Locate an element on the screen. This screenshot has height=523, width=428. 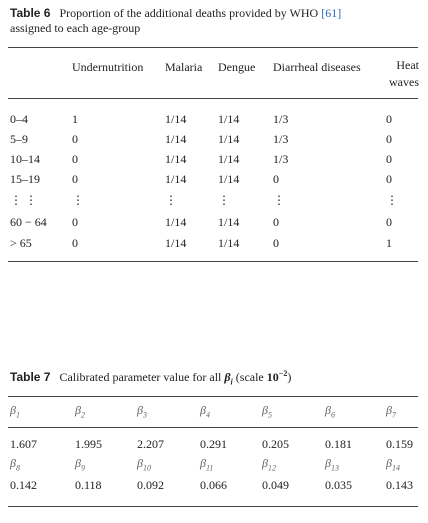
subscript: 14 is located at coordinates (396, 467).